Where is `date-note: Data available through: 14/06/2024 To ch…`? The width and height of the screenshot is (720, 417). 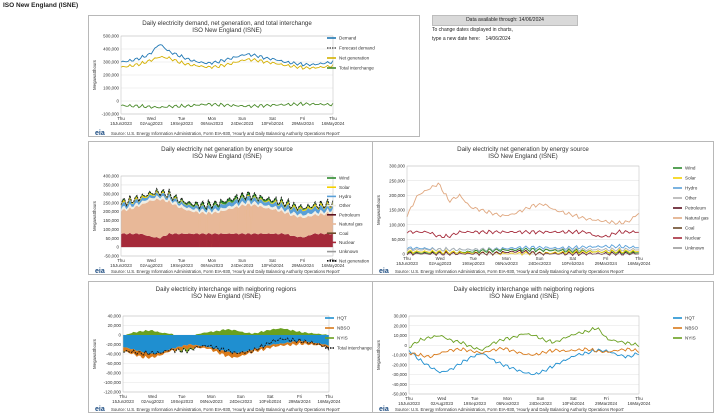 date-note: Data available through: 14/06/2024 To ch… is located at coordinates (505, 29).